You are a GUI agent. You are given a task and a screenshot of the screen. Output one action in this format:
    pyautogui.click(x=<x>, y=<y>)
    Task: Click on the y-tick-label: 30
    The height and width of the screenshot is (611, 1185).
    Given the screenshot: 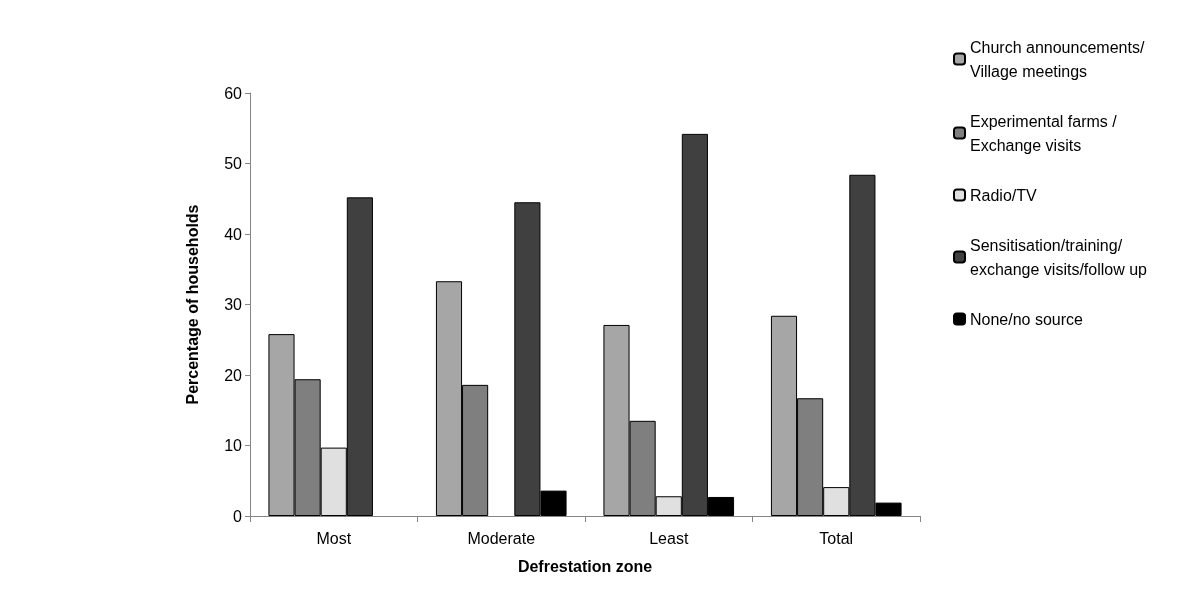 What is the action you would take?
    pyautogui.click(x=233, y=304)
    